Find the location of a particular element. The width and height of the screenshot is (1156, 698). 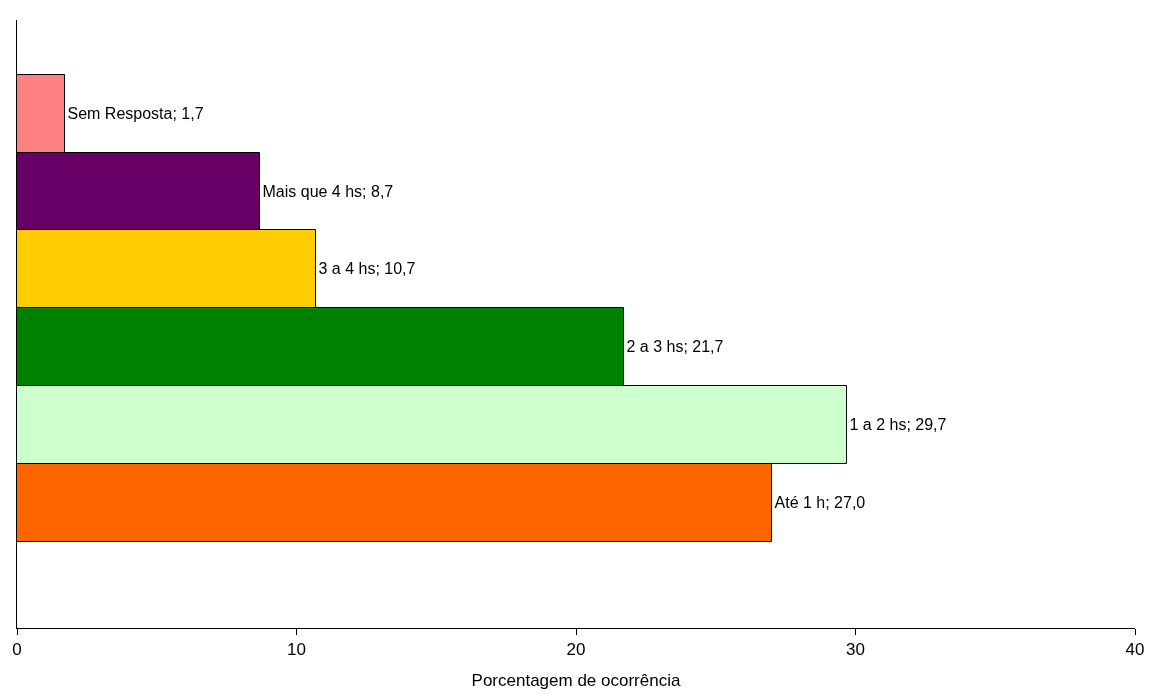

x-tick-label: 10 is located at coordinates (296, 650).